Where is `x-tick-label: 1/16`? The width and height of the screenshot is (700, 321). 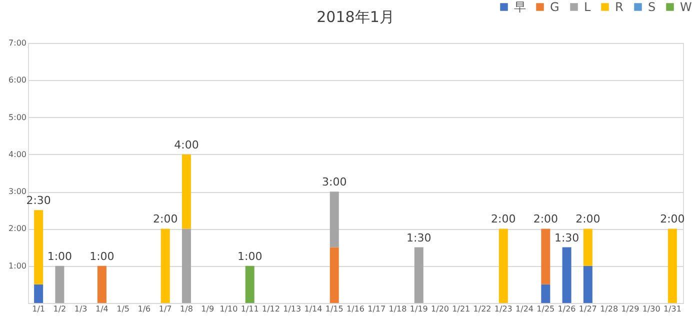 x-tick-label: 1/16 is located at coordinates (355, 309).